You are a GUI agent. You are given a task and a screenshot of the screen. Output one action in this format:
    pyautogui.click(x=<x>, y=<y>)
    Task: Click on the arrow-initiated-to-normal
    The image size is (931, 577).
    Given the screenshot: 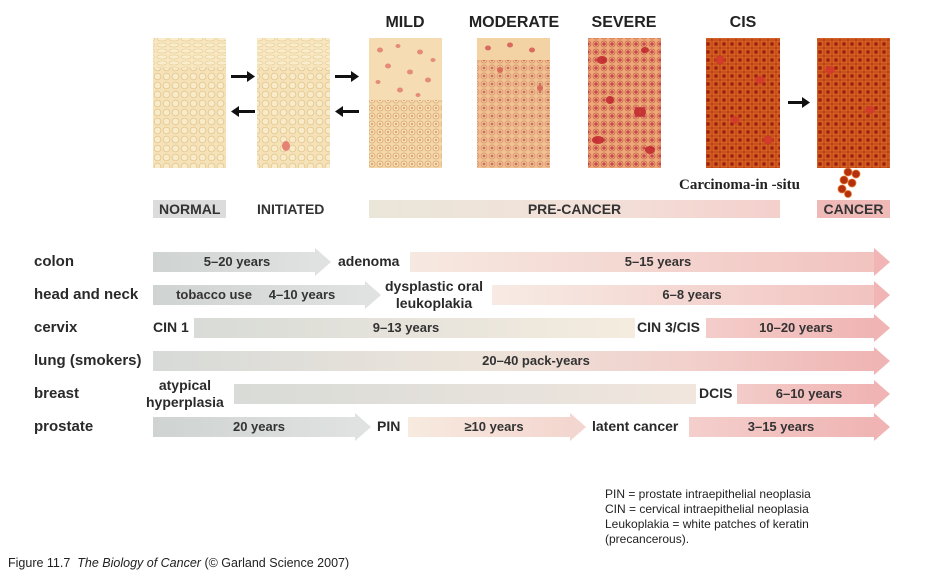 What is the action you would take?
    pyautogui.click(x=243, y=111)
    